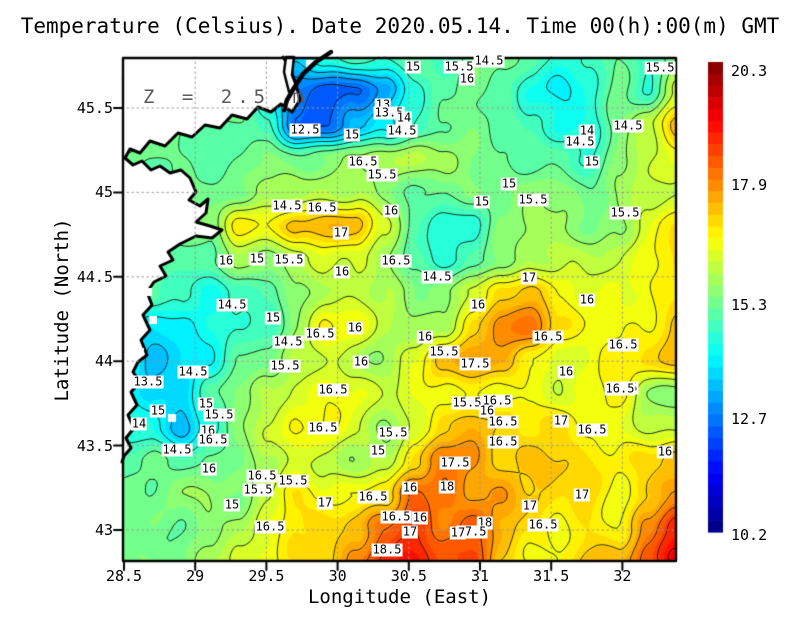 Image resolution: width=800 pixels, height=618 pixels. I want to click on depth-annotation: Z = 2.5 m, so click(226, 97).